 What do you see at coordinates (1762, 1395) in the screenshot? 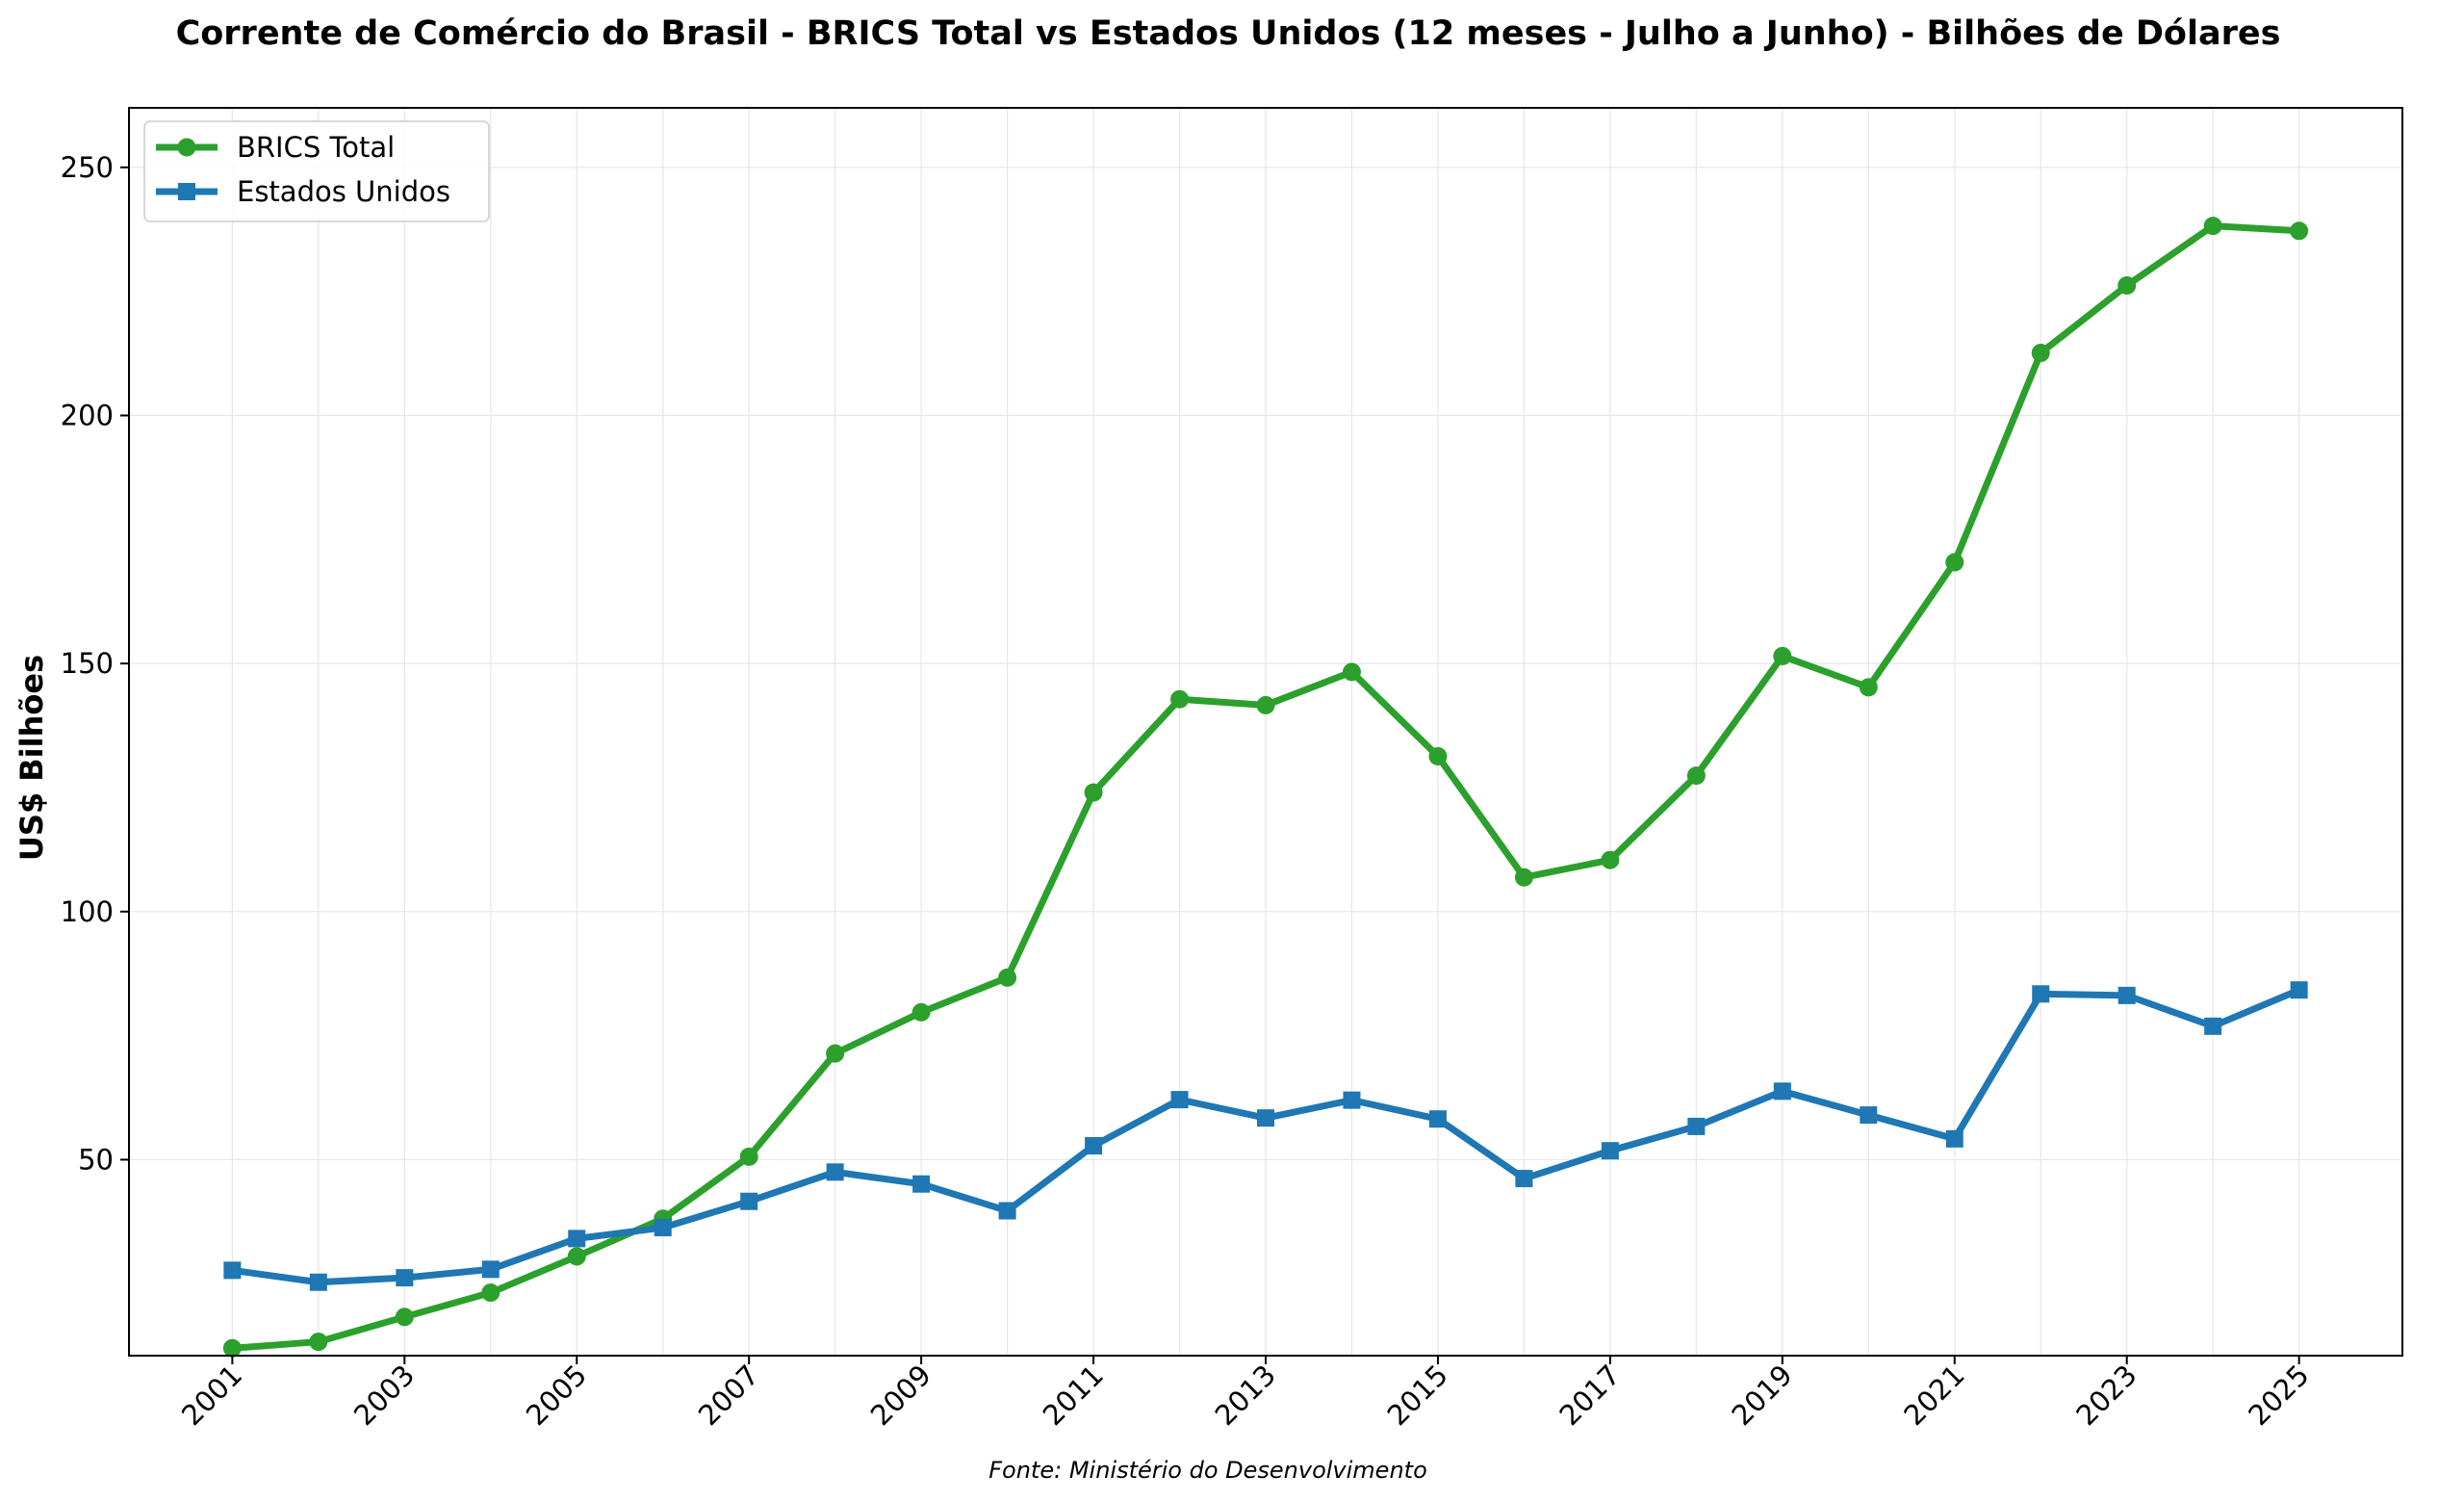
I see `x-tick-label: 2019` at bounding box center [1762, 1395].